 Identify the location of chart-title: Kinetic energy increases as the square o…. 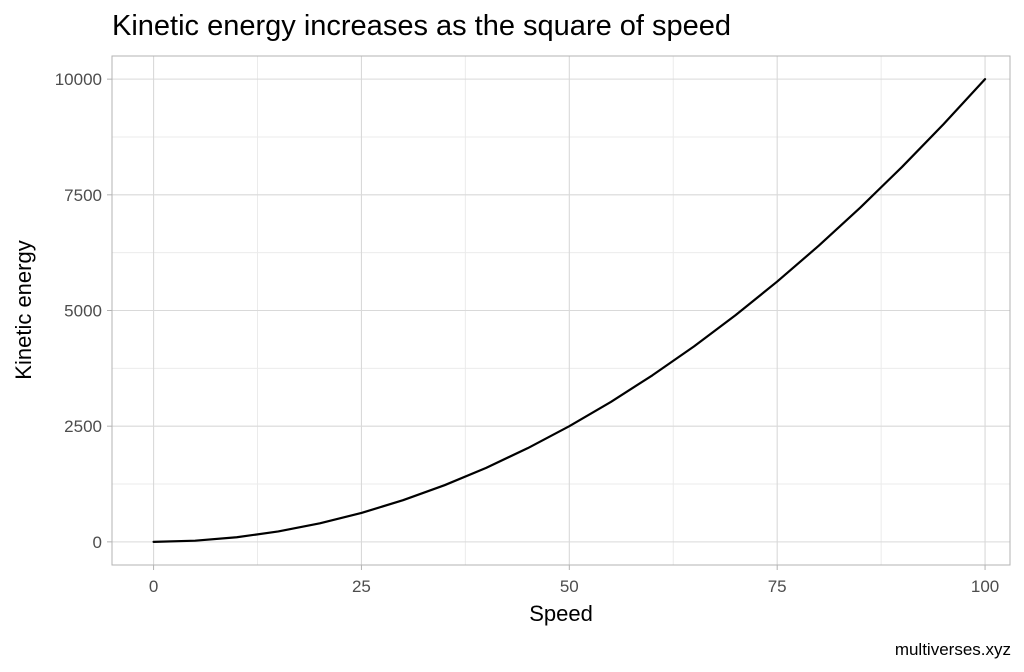
(421, 26).